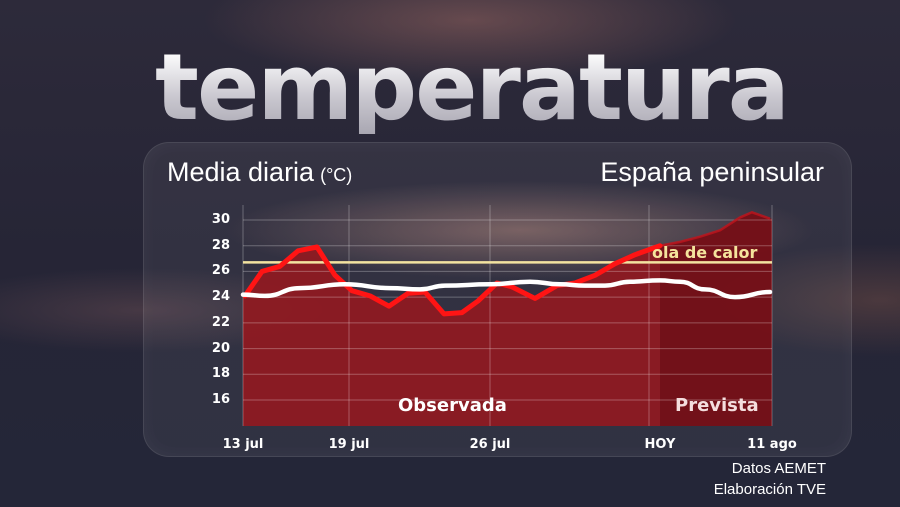  Describe the element at coordinates (490, 444) in the screenshot. I see `x-tick-label: 26 jul` at that location.